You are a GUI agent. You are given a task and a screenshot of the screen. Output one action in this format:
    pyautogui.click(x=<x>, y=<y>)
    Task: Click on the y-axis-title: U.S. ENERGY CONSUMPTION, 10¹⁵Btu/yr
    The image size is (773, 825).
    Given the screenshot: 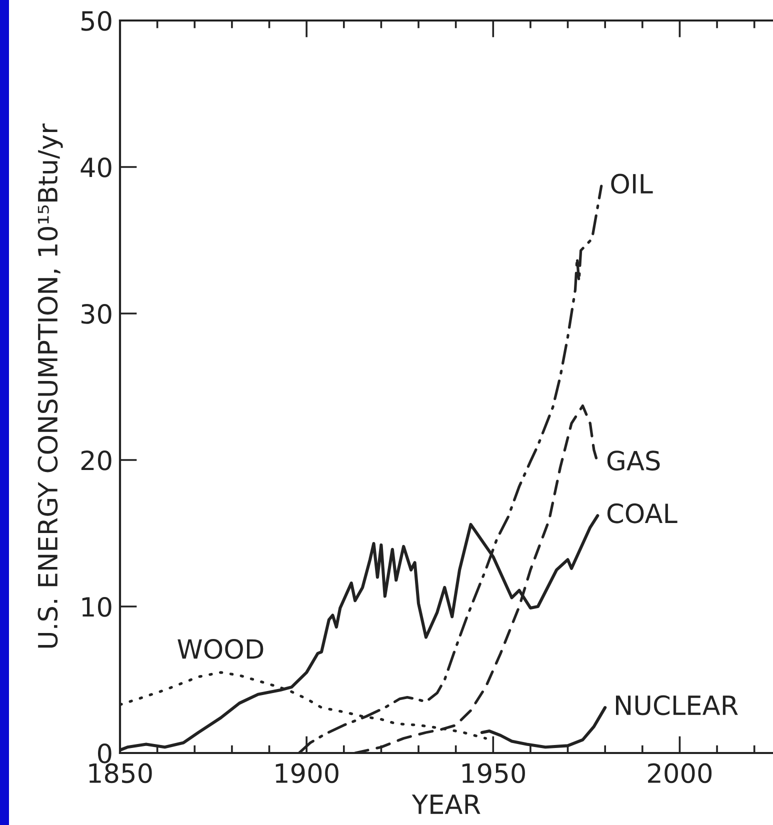 What is the action you would take?
    pyautogui.click(x=50, y=386)
    